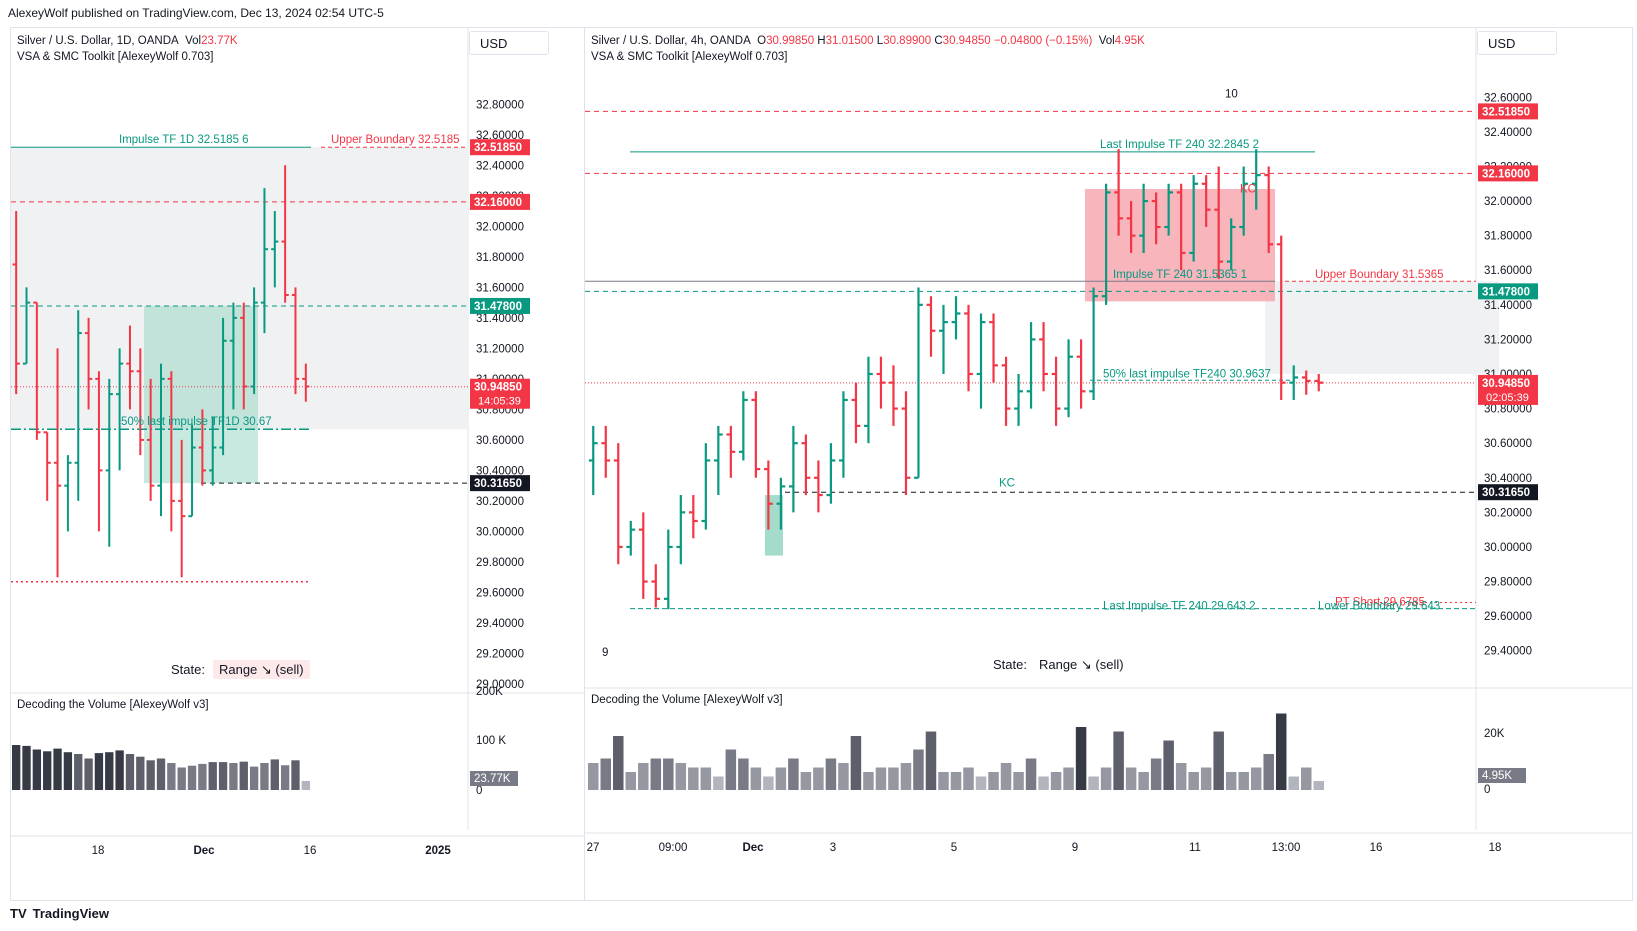 The height and width of the screenshot is (931, 1637). I want to click on daily-volume-title: Decoding the Volume [AlexeyWolf v3], so click(113, 705).